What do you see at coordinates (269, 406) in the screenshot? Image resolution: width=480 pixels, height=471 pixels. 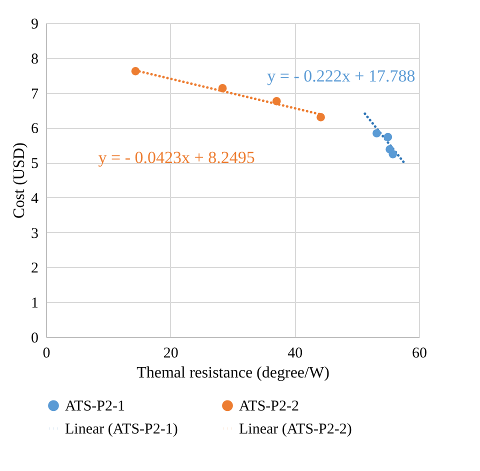 I see `legend-label: ATS-P2-2` at bounding box center [269, 406].